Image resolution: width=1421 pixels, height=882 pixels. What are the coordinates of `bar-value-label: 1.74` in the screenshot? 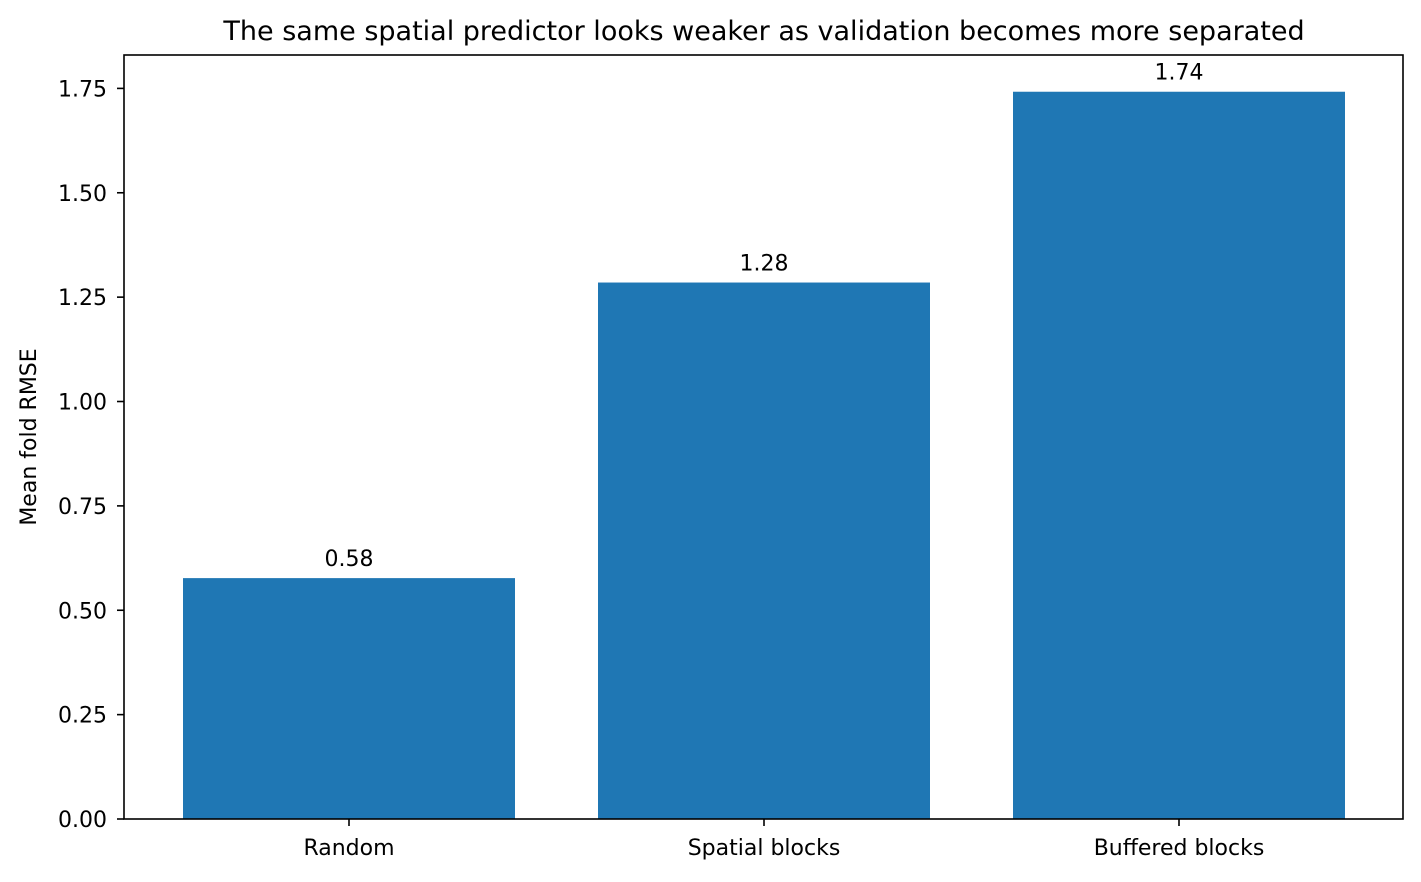 It's located at (1179, 73).